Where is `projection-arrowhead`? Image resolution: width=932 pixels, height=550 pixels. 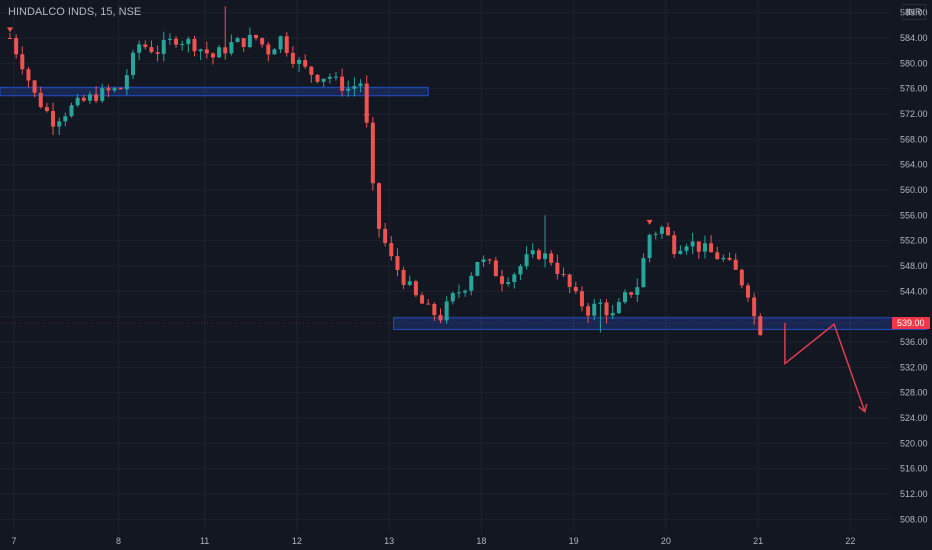
projection-arrowhead is located at coordinates (863, 408).